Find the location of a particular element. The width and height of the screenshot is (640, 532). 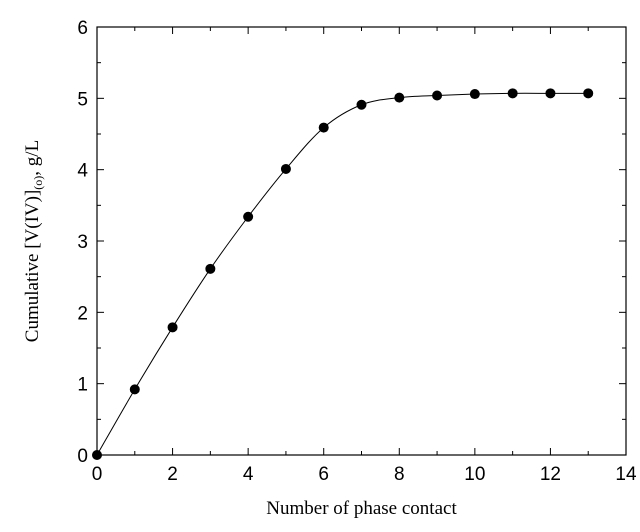

y-tick-label: 5 is located at coordinates (82, 99).